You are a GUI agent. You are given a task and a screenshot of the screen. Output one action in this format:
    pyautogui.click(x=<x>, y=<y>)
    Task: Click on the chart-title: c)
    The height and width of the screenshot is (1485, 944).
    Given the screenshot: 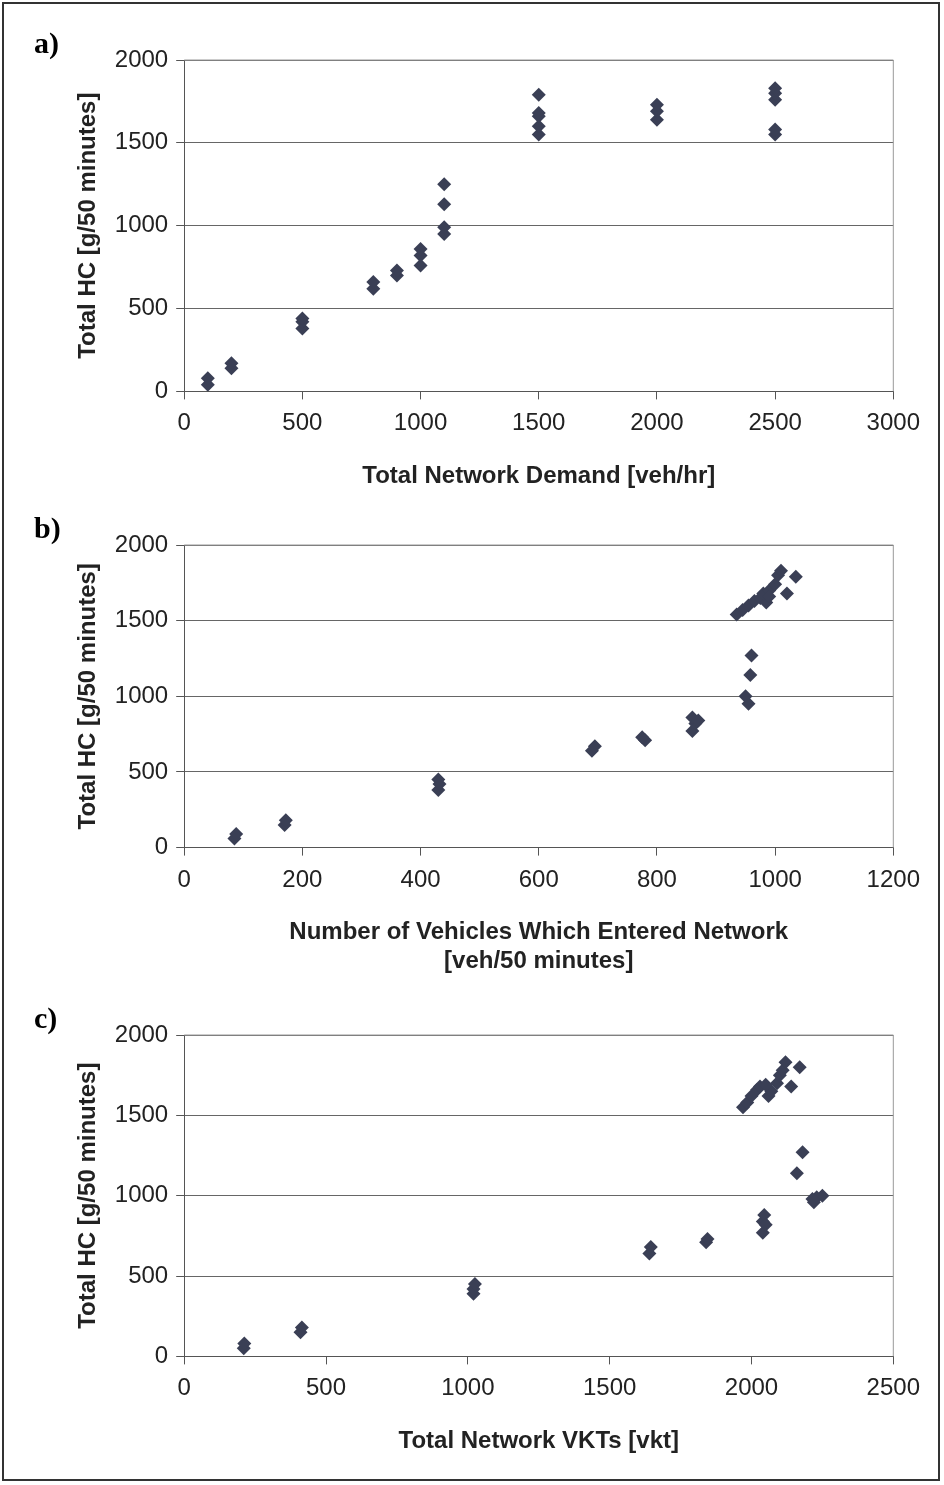 What is the action you would take?
    pyautogui.click(x=46, y=1018)
    